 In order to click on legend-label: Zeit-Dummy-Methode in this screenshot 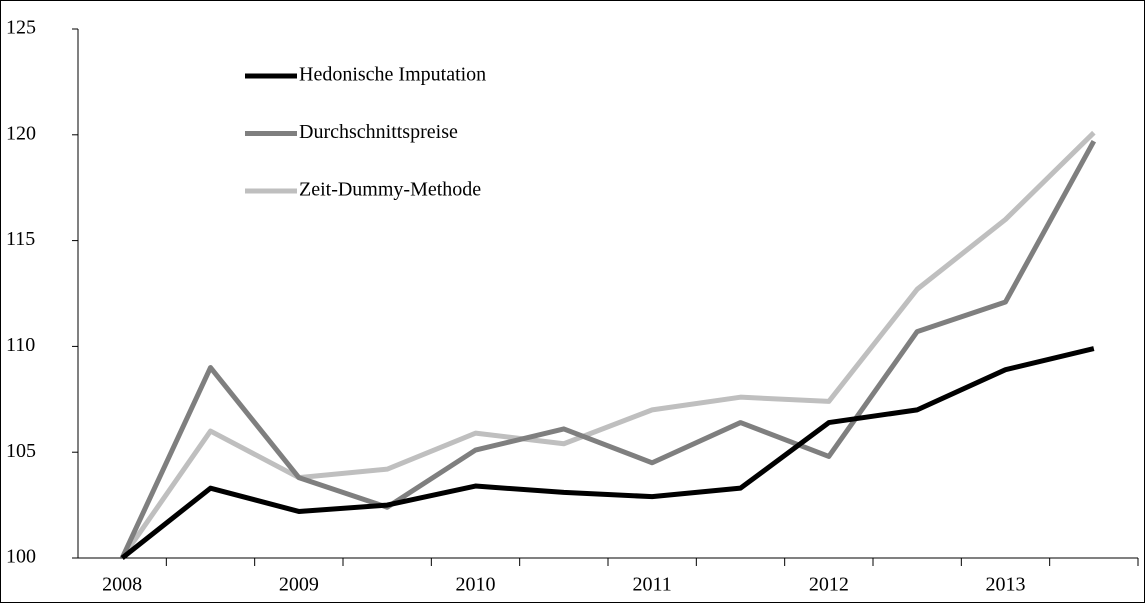, I will do `click(390, 190)`.